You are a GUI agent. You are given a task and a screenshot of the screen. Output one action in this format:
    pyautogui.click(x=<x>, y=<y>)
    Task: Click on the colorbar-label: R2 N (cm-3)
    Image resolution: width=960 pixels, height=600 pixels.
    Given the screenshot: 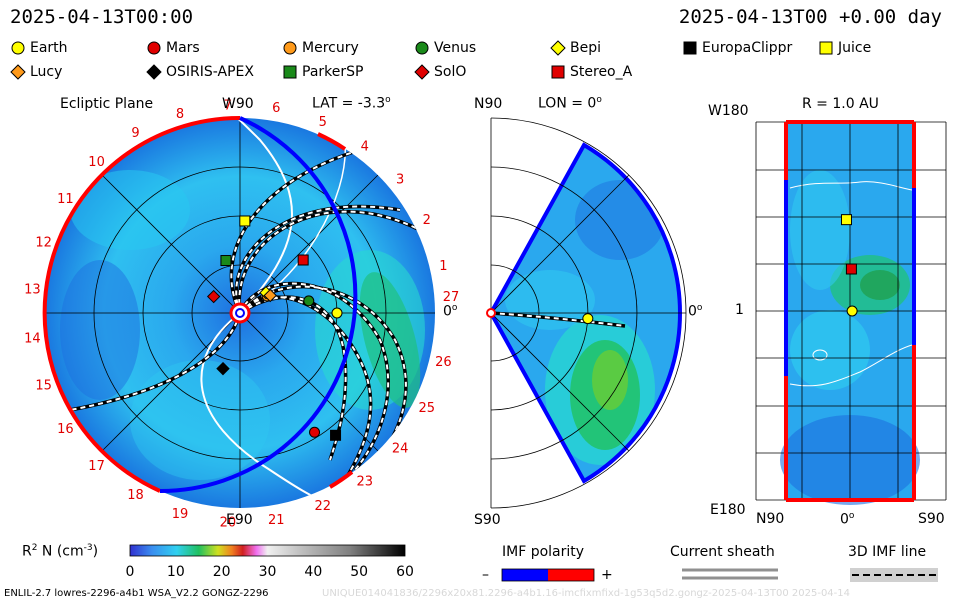 What is the action you would take?
    pyautogui.click(x=60, y=551)
    